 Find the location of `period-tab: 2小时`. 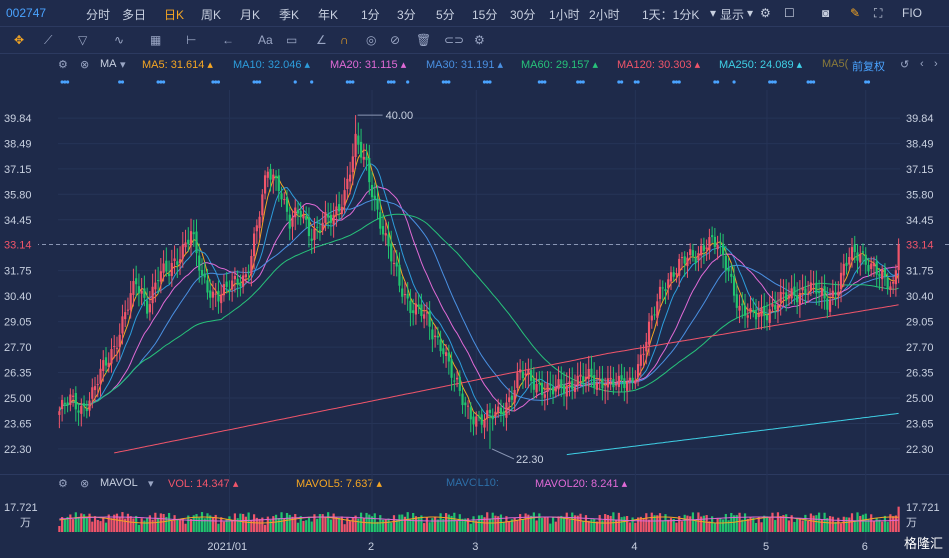

period-tab: 2小时 is located at coordinates (604, 15).